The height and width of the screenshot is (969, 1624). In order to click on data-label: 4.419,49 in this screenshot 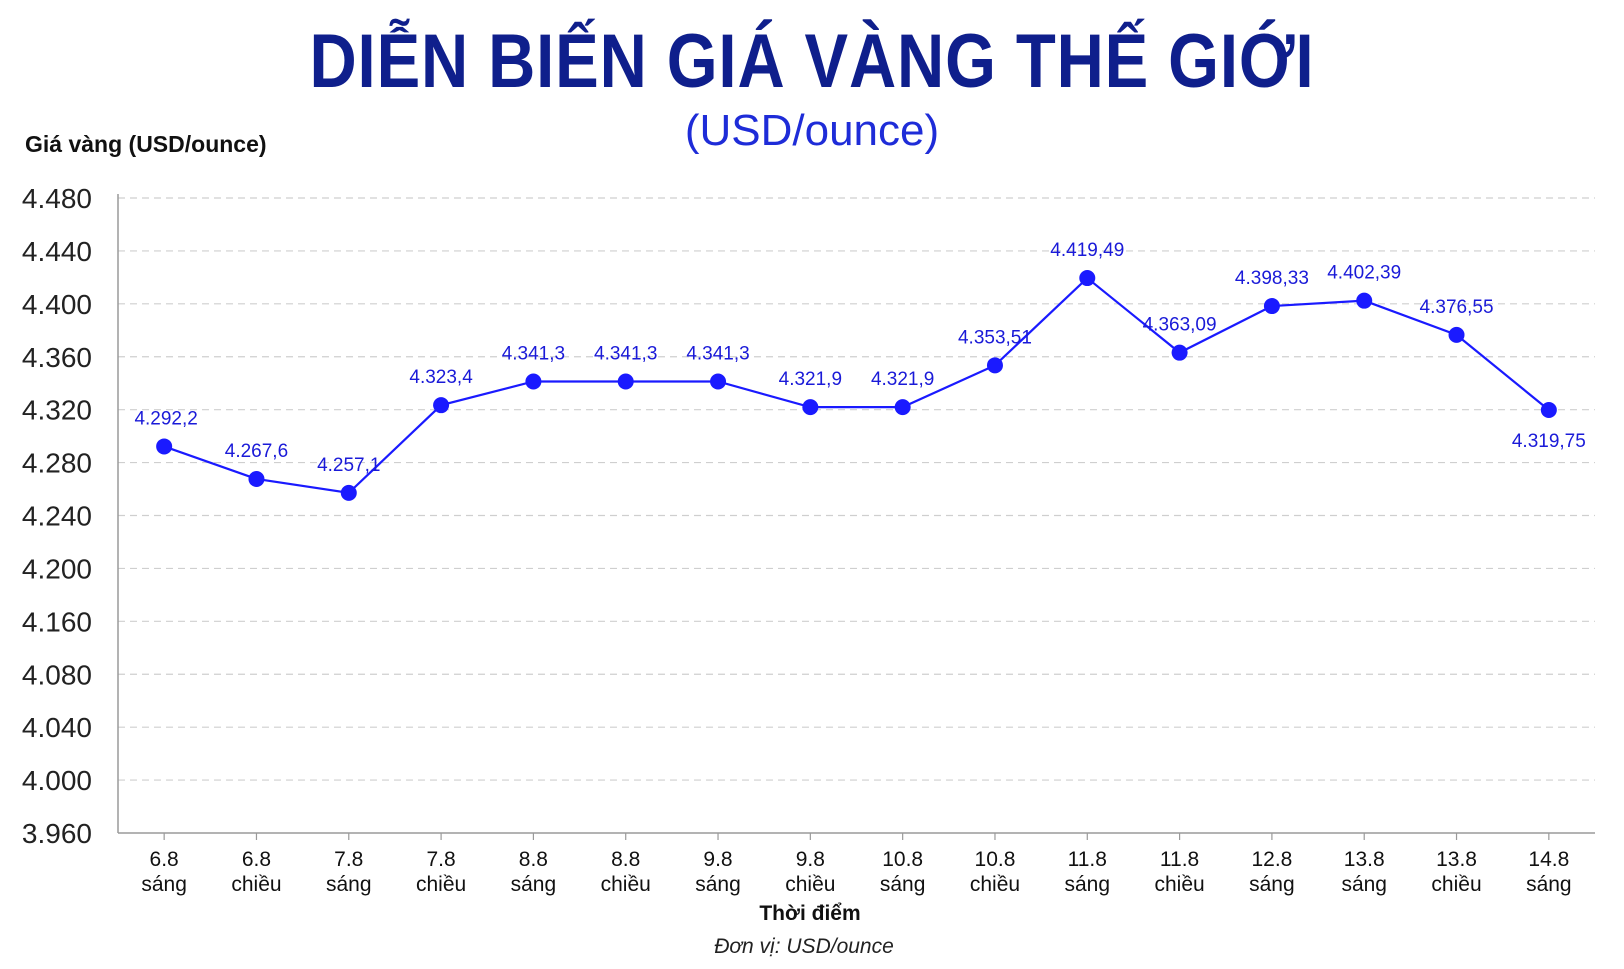, I will do `click(1087, 250)`.